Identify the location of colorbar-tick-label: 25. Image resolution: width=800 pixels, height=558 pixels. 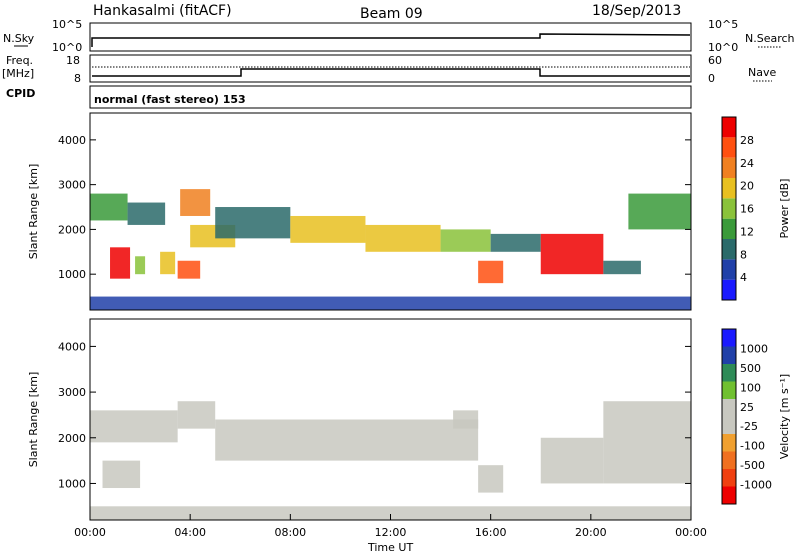
(747, 407).